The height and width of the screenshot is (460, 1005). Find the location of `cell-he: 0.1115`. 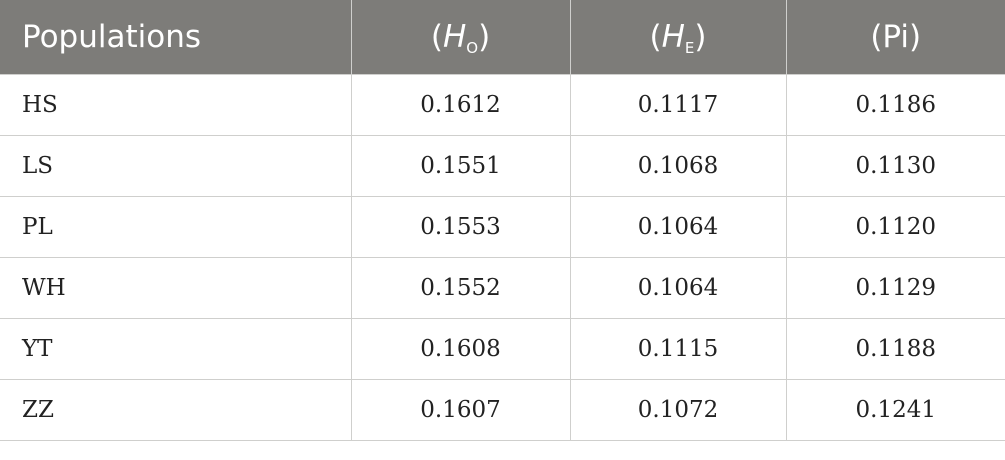

cell-he: 0.1115 is located at coordinates (677, 349).